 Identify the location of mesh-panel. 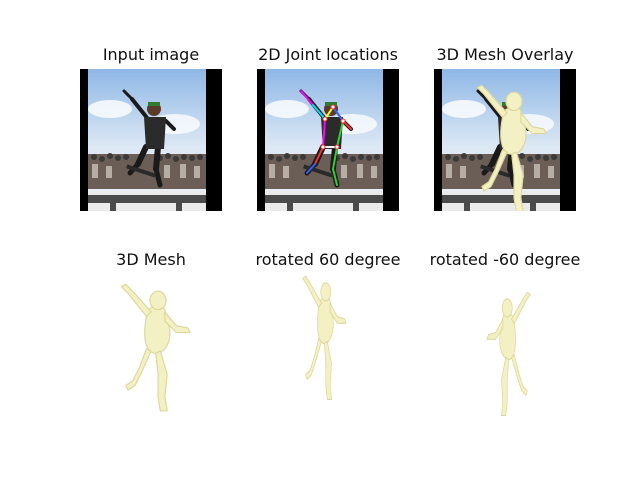
(151, 345).